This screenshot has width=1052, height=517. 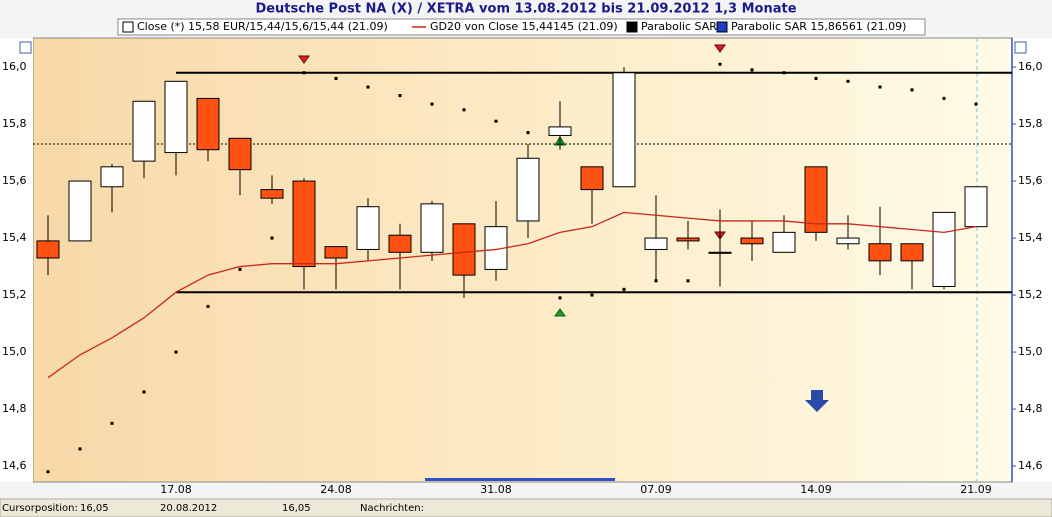 I want to click on x-tick-label: 07.09, so click(x=656, y=489).